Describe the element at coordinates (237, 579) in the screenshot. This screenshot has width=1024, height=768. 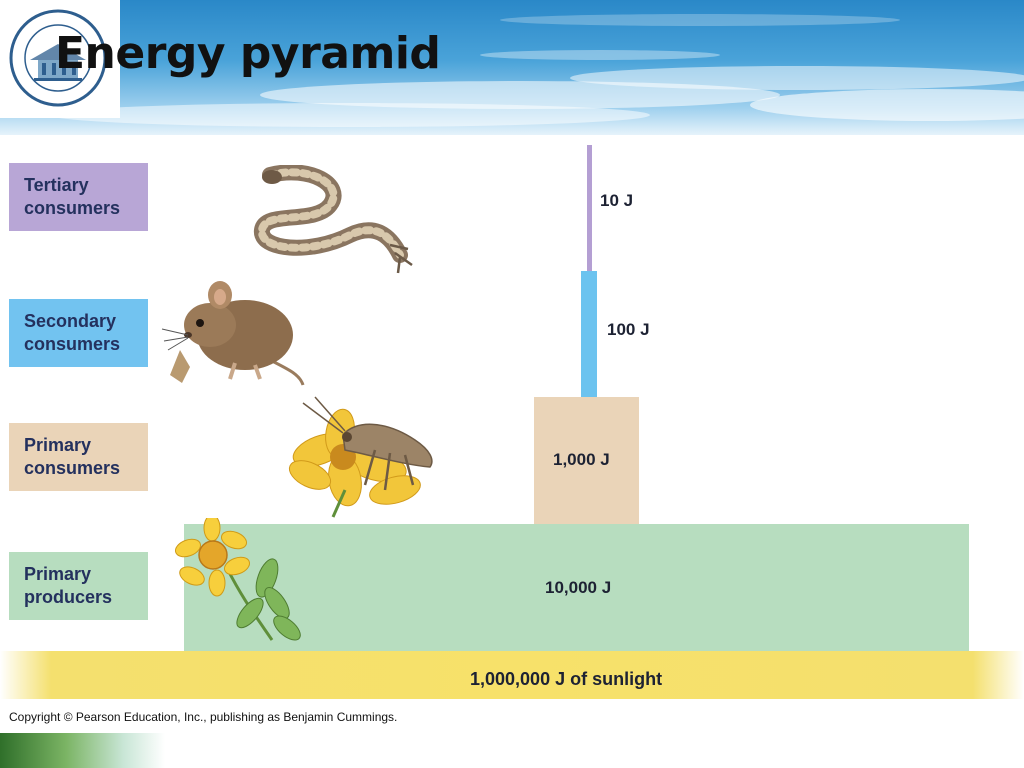
I see `flower-plant-icon` at that location.